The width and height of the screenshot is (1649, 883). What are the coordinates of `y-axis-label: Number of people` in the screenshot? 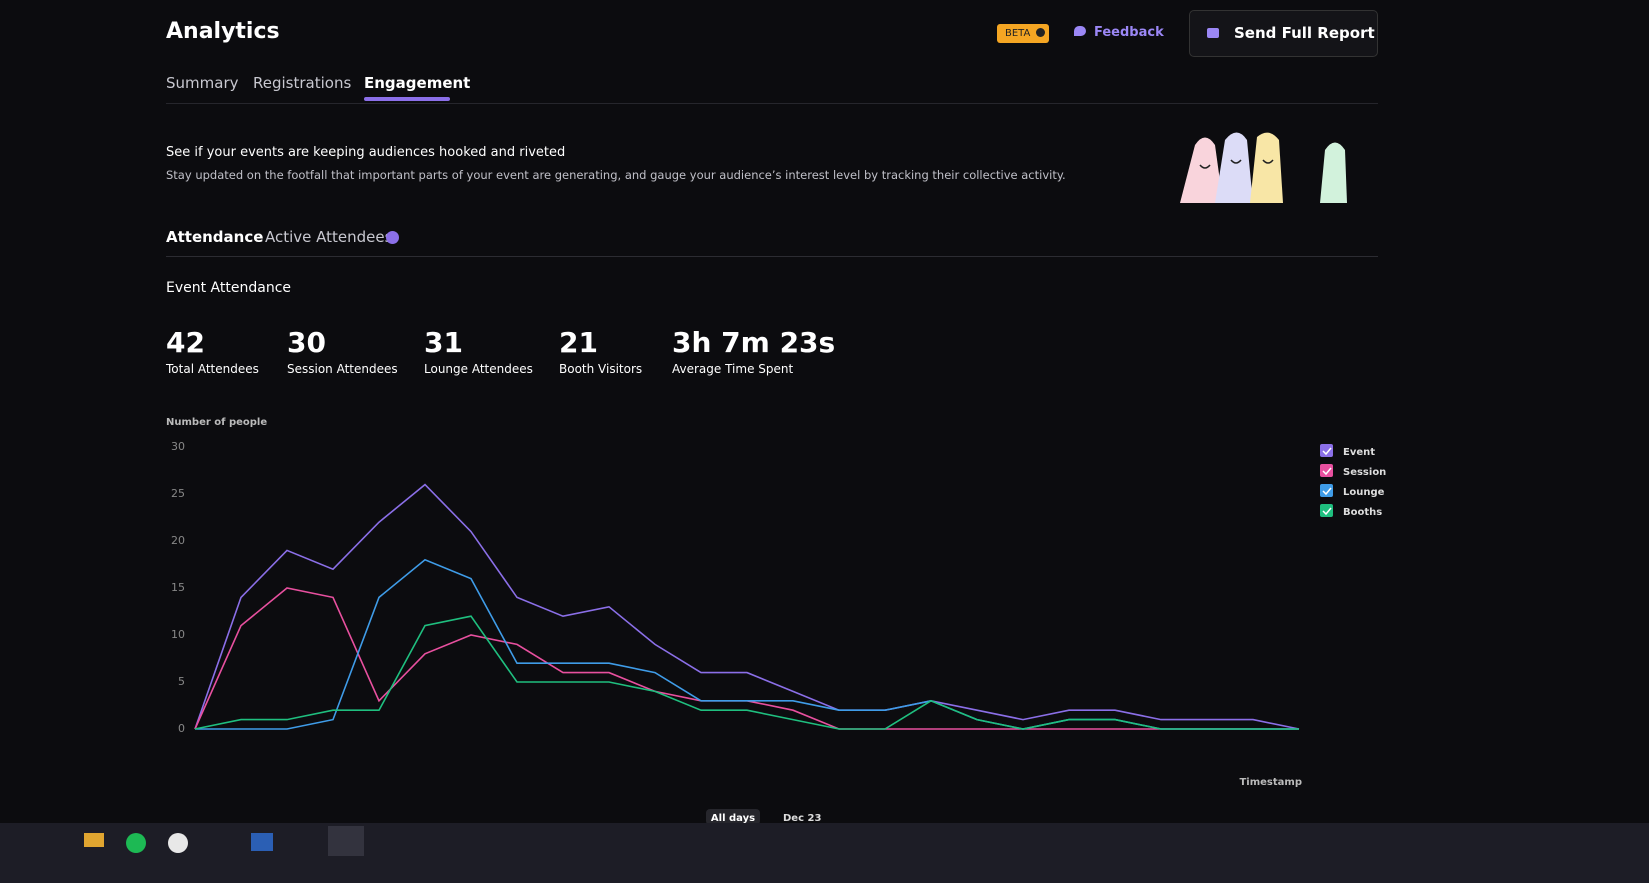 It's located at (216, 422).